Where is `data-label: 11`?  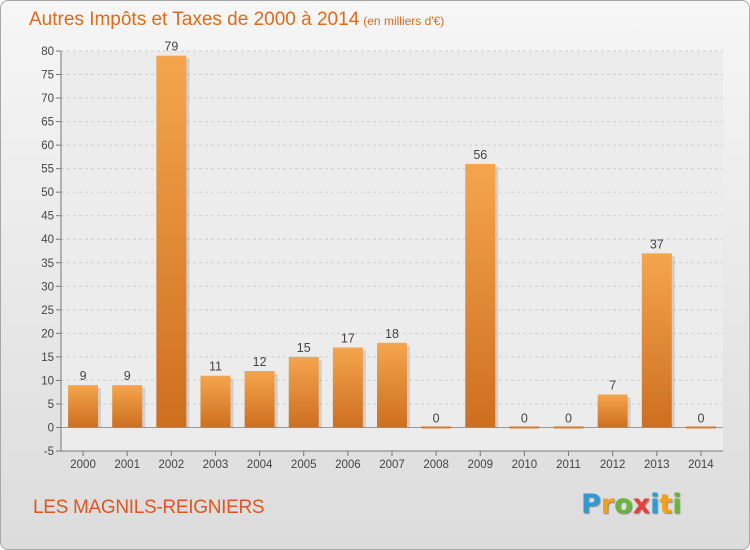 data-label: 11 is located at coordinates (215, 367).